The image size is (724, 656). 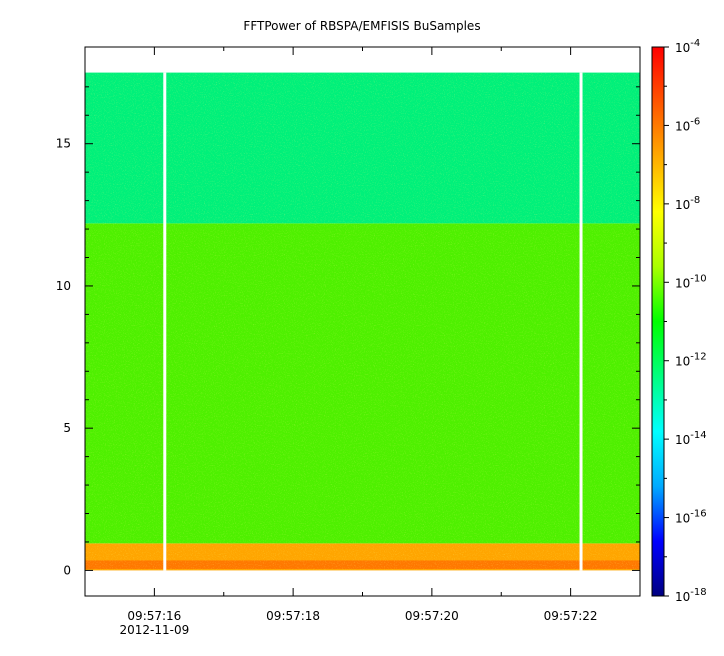 I want to click on y-tick-label: 5, so click(x=67, y=428).